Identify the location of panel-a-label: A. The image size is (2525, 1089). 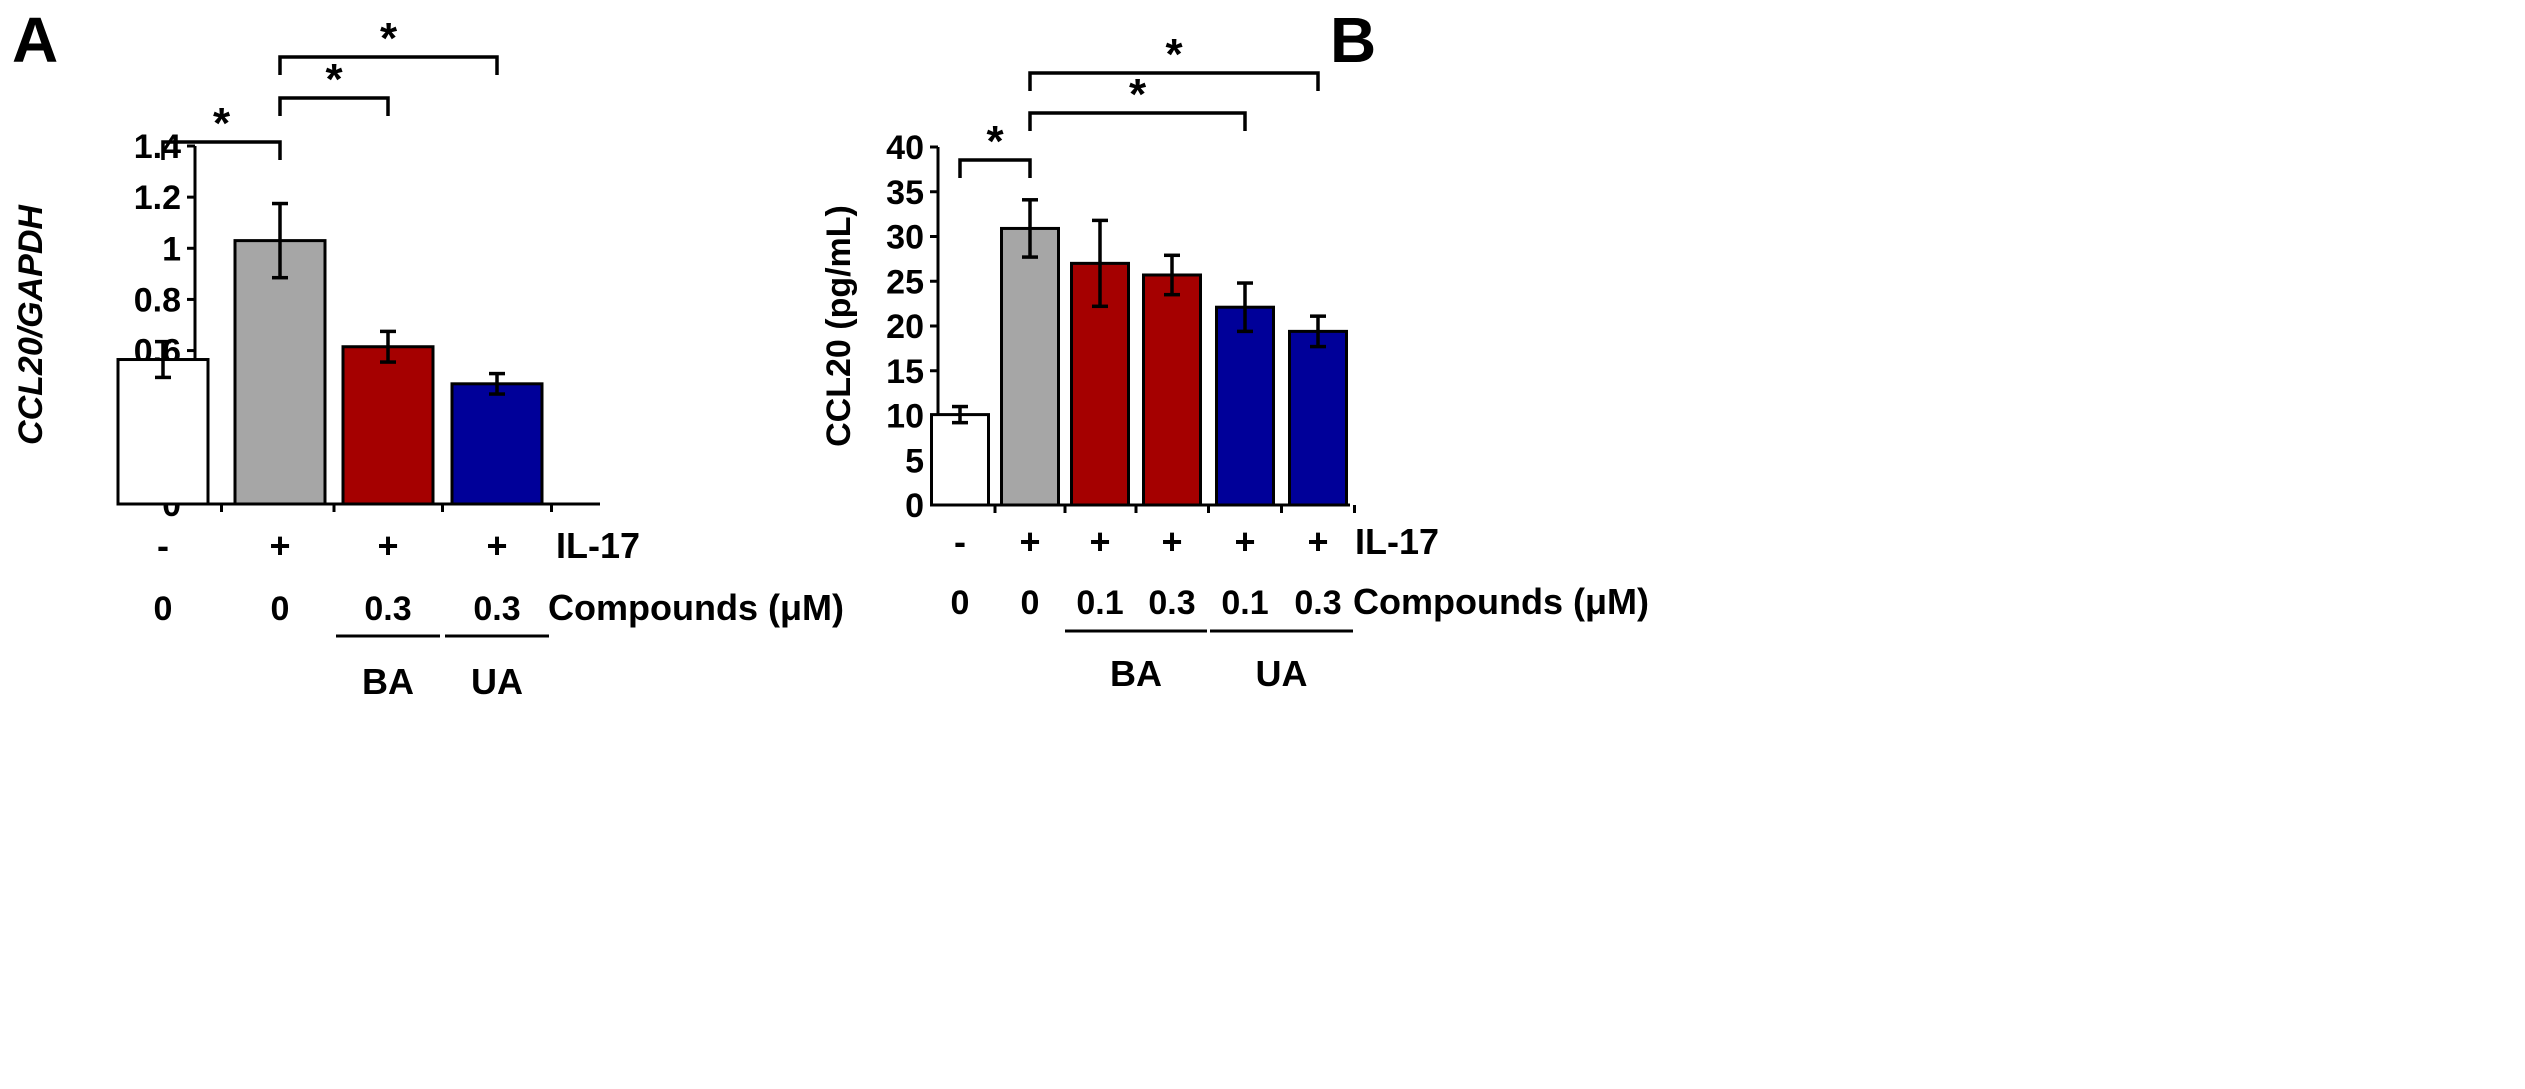
(35, 40).